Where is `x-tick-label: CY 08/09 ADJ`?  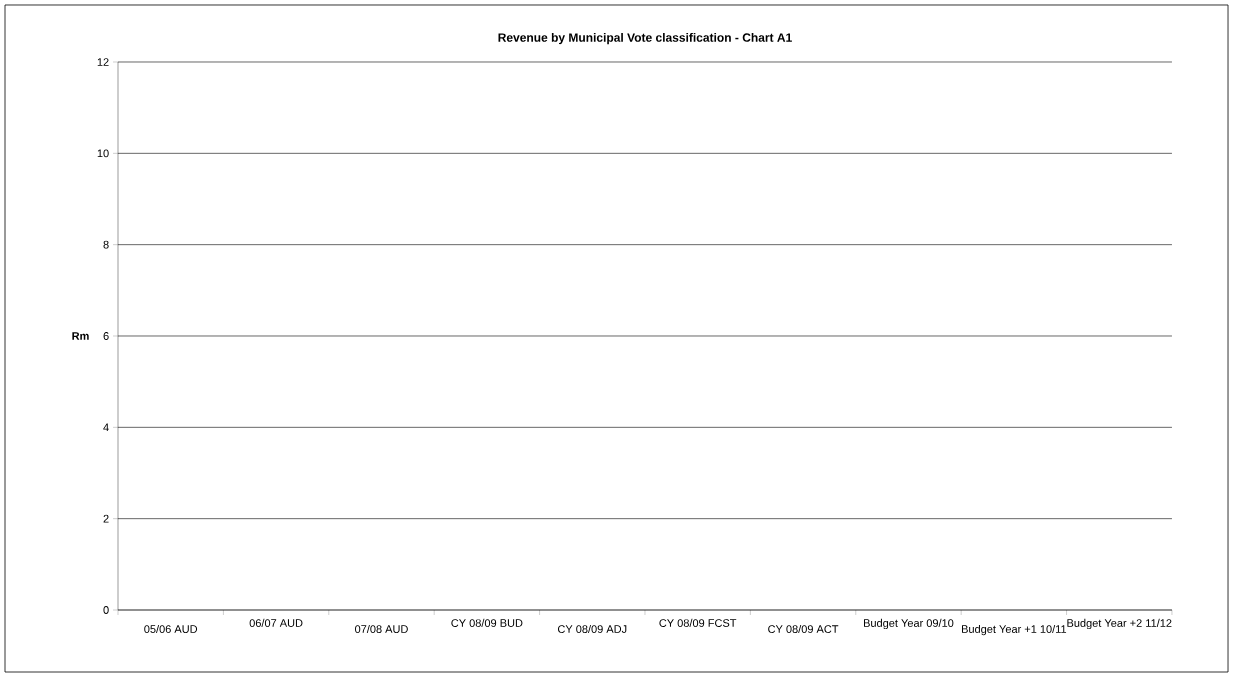
x-tick-label: CY 08/09 ADJ is located at coordinates (592, 628).